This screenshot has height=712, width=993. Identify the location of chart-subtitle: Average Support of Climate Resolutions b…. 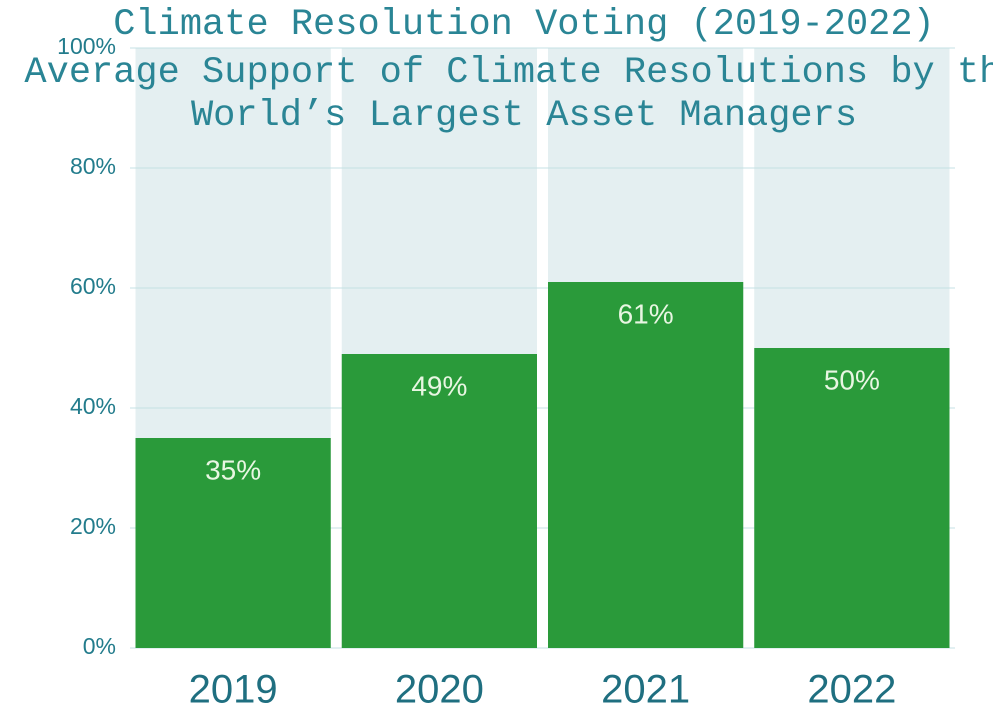
(508, 73).